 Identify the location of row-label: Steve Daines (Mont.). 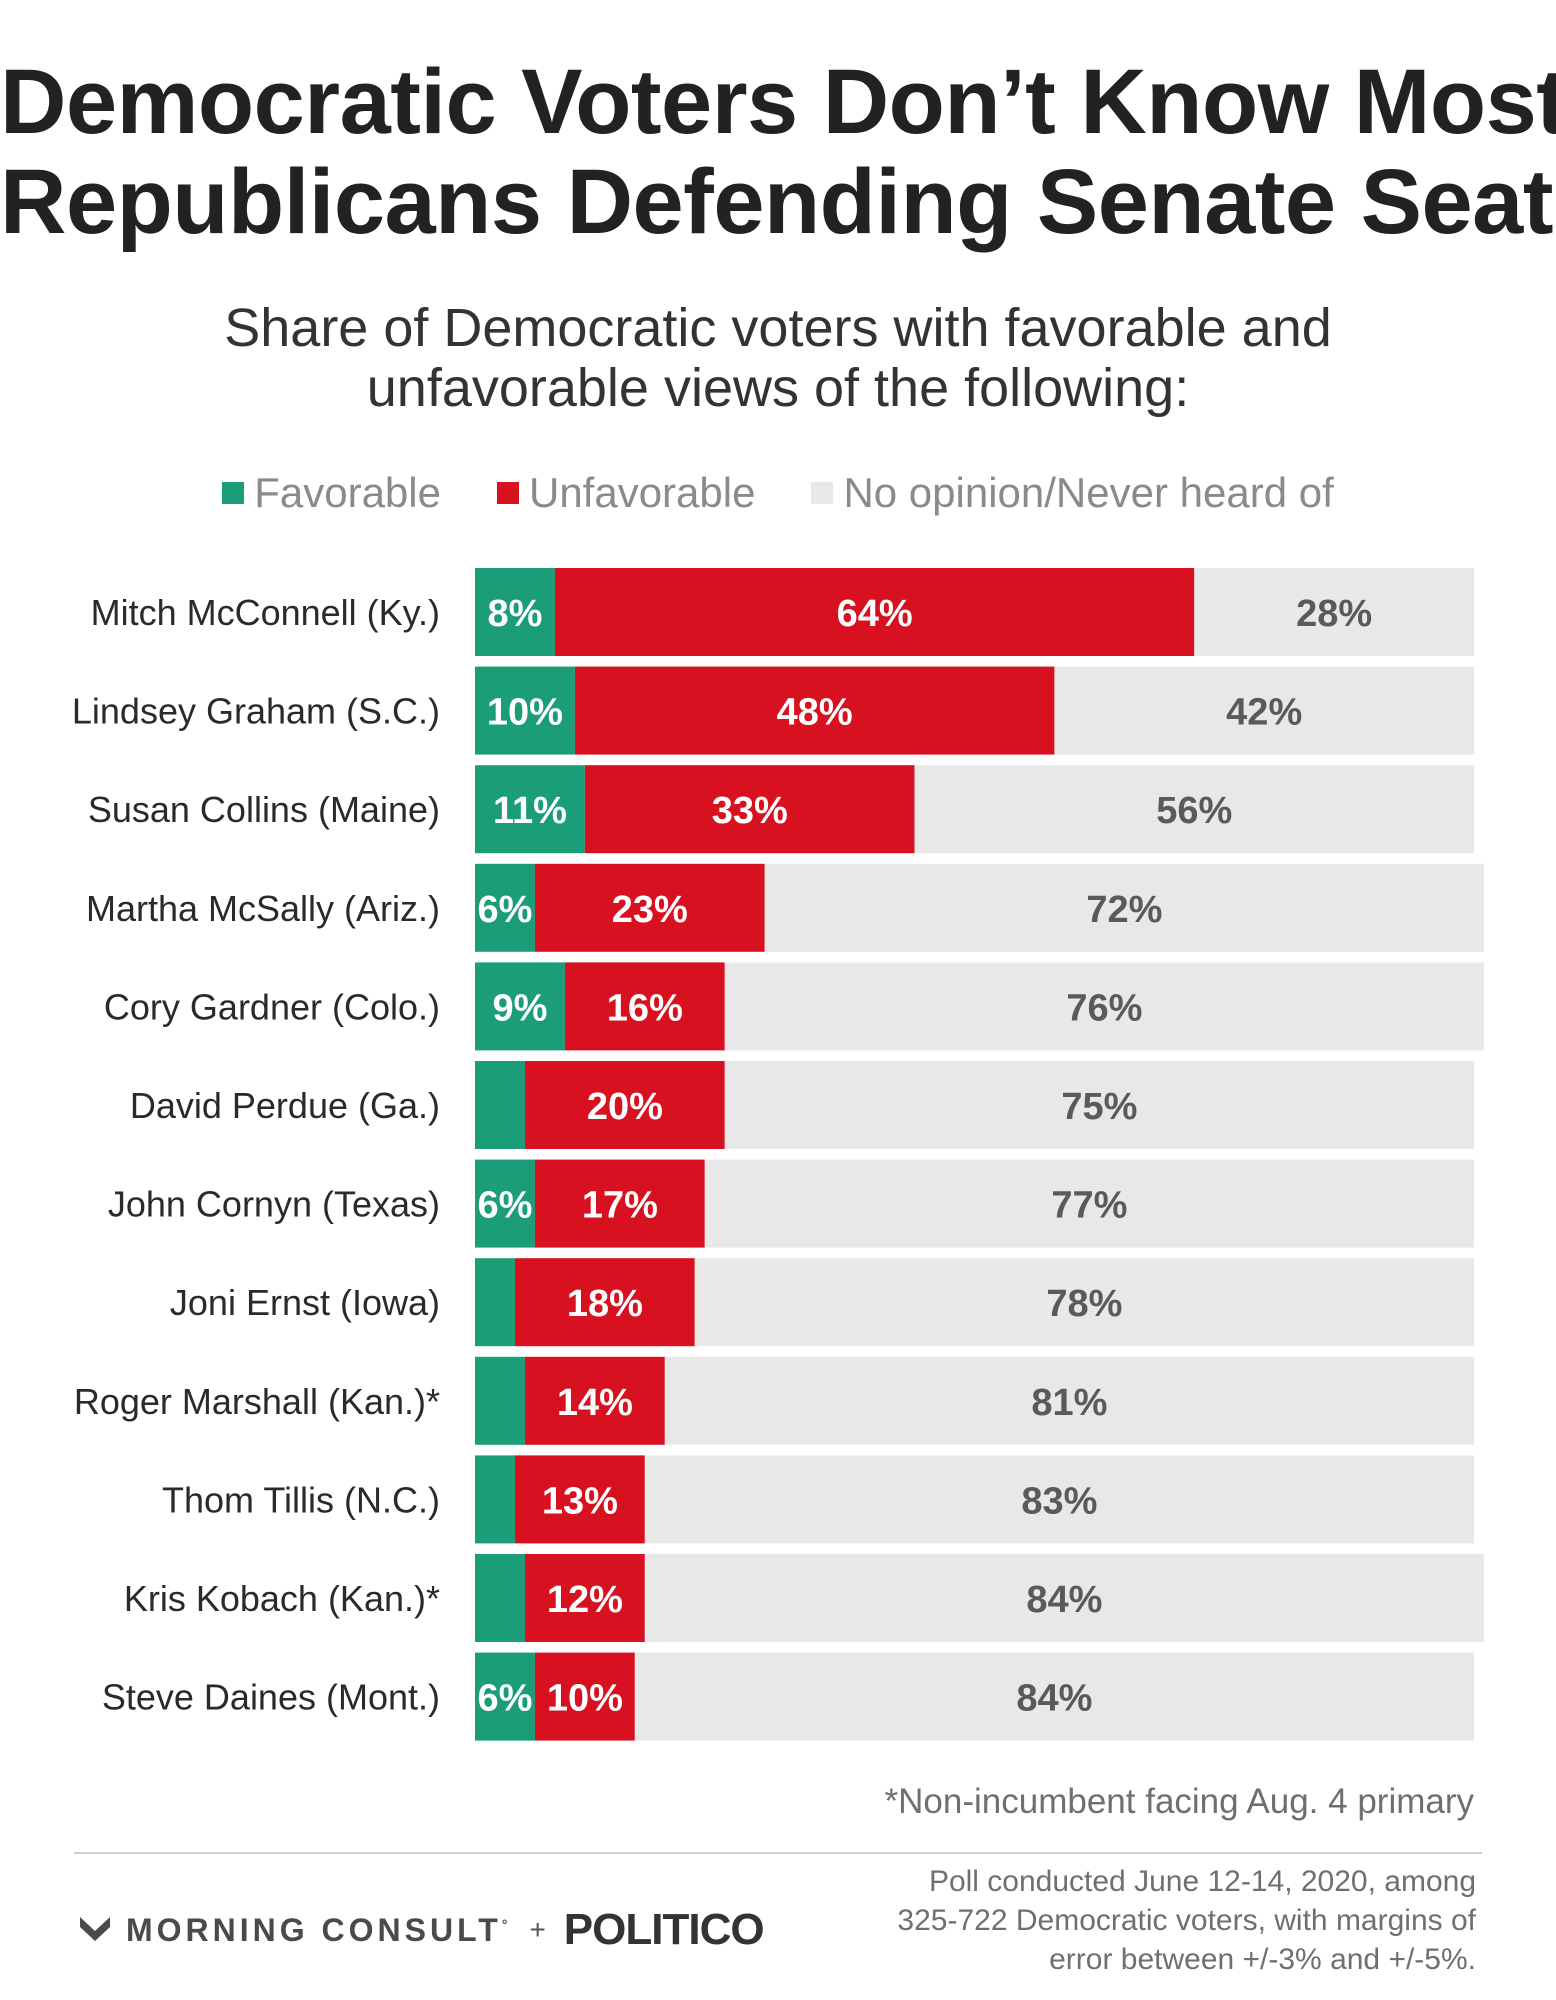
(271, 1697).